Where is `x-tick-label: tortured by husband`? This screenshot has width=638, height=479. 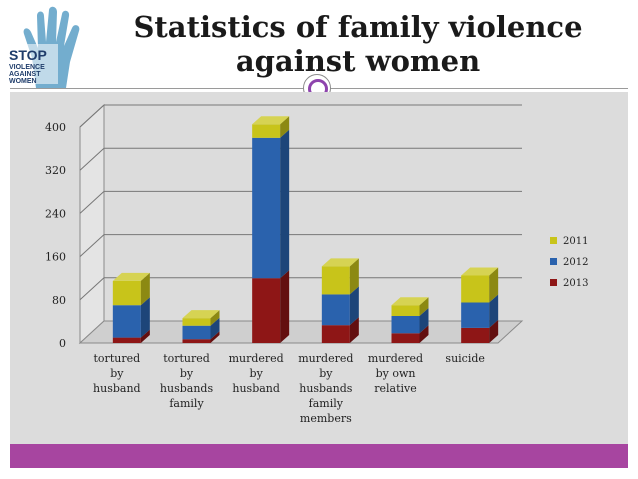 x-tick-label: tortured by husband is located at coordinates (117, 373).